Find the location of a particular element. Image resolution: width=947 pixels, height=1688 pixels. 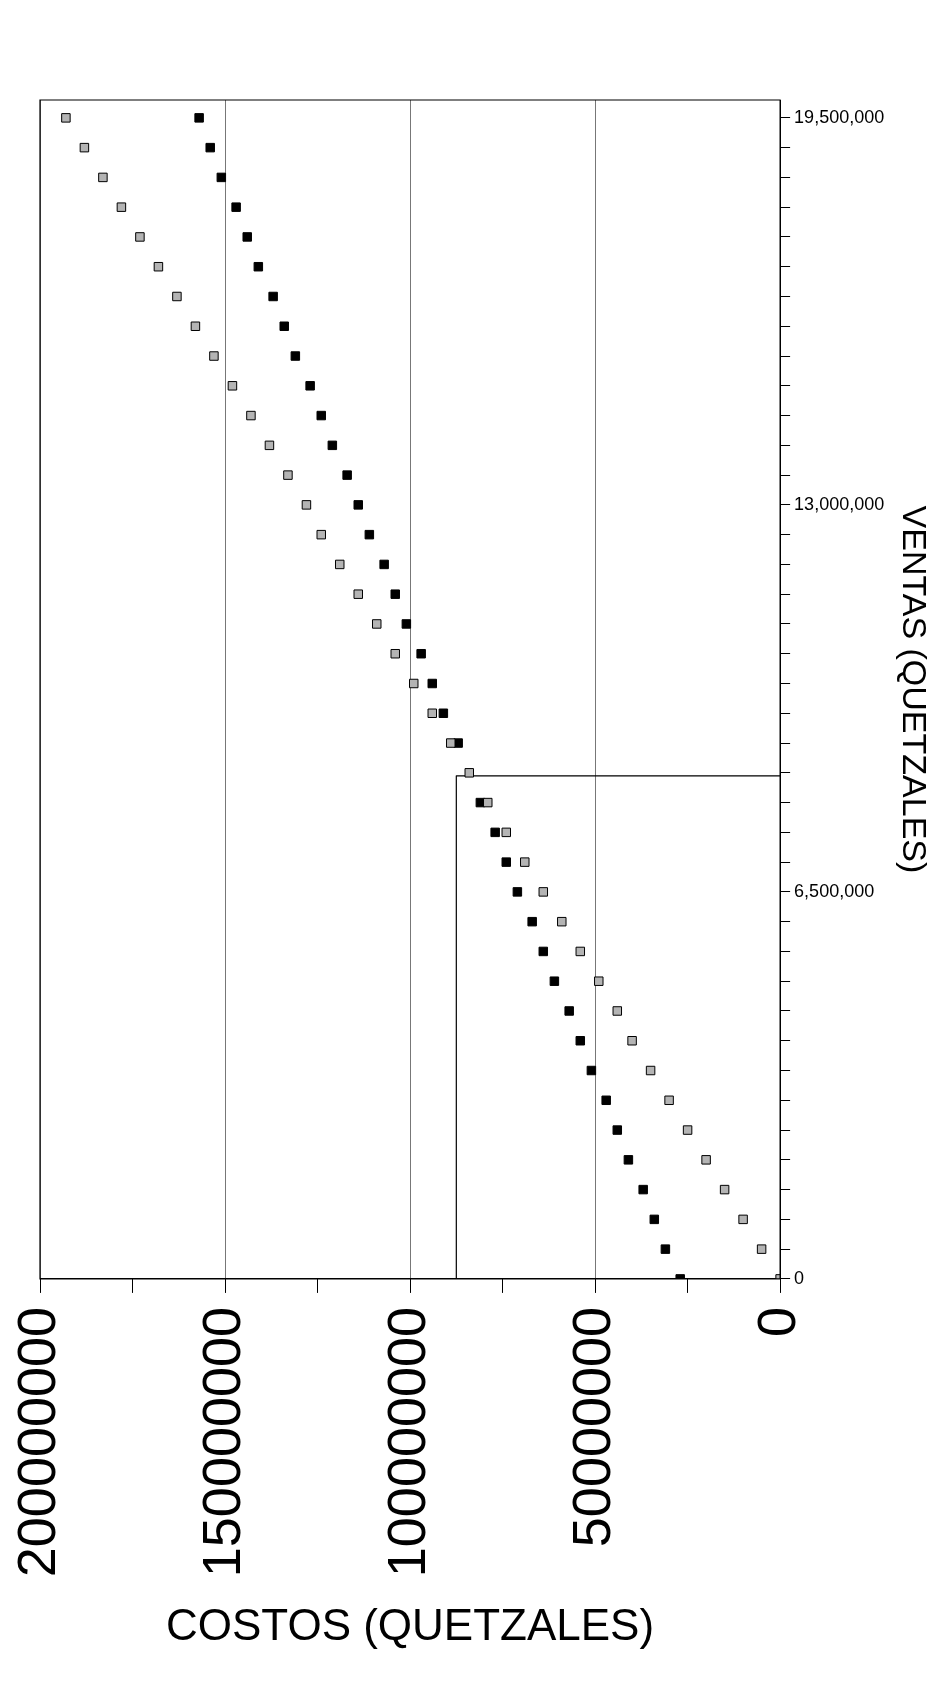

x-tick-label: 200000000 is located at coordinates (35, 1442).